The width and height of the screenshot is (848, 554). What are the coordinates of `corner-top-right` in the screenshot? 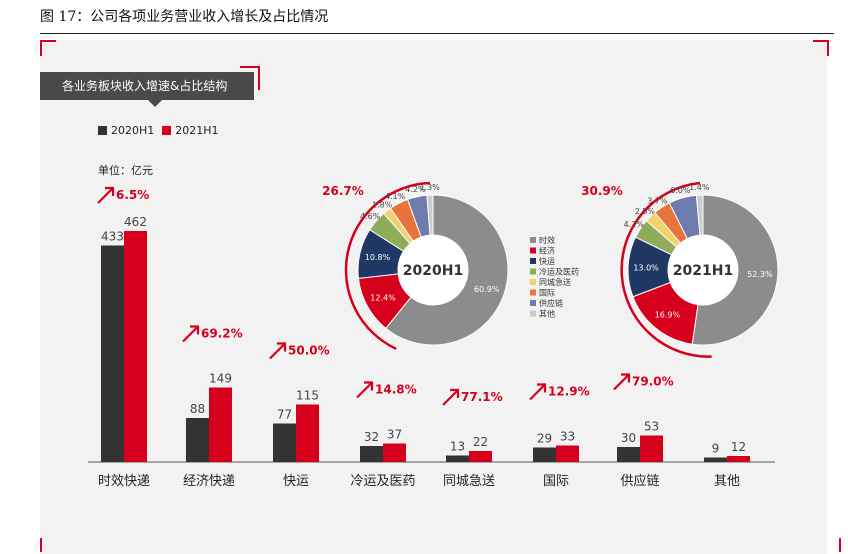 It's located at (821, 48).